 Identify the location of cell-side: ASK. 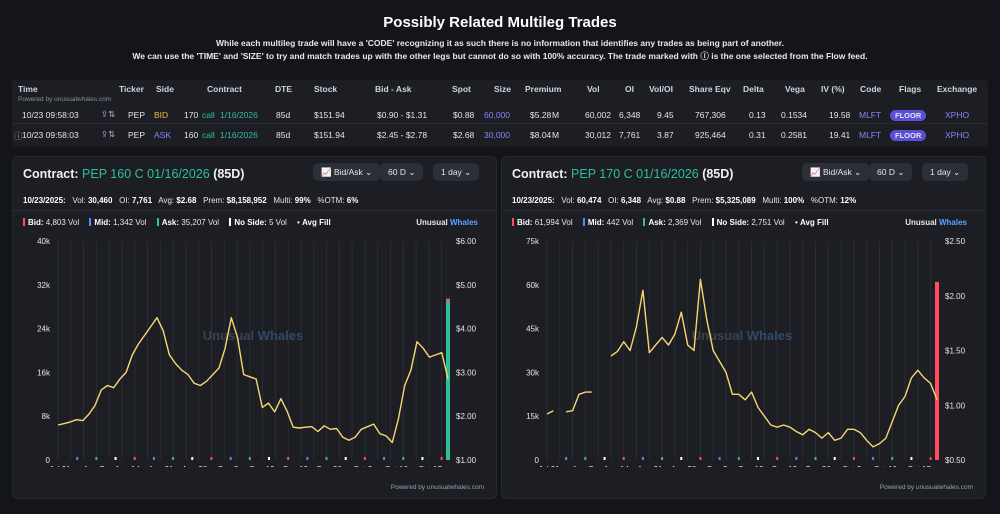
(163, 135).